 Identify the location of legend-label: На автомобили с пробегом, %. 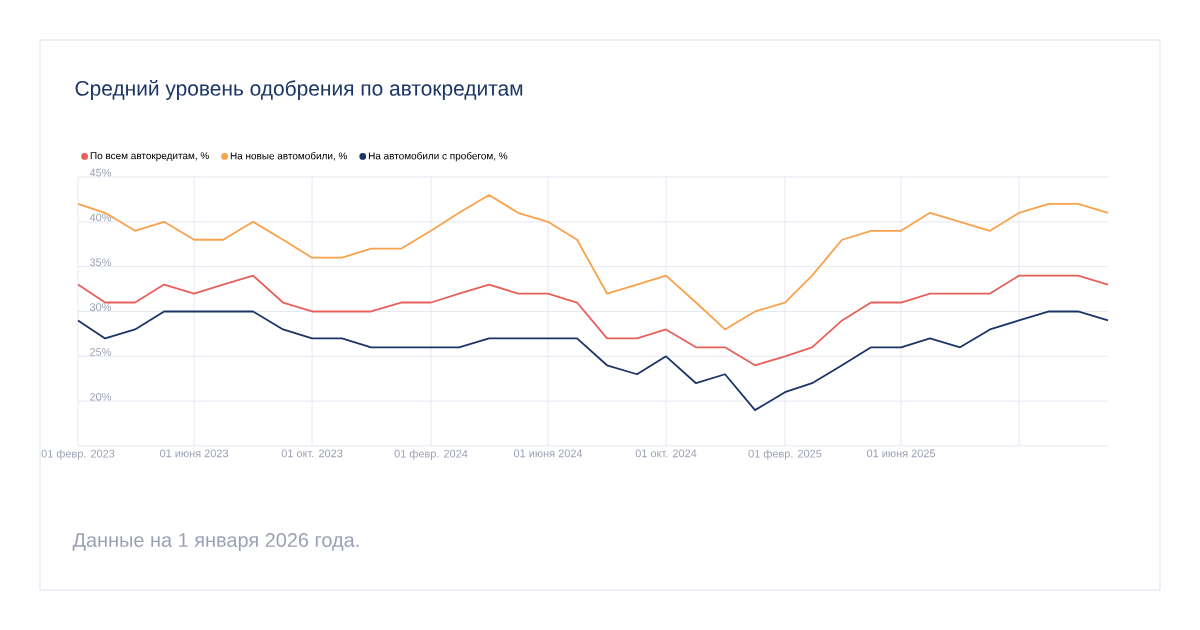
(438, 156).